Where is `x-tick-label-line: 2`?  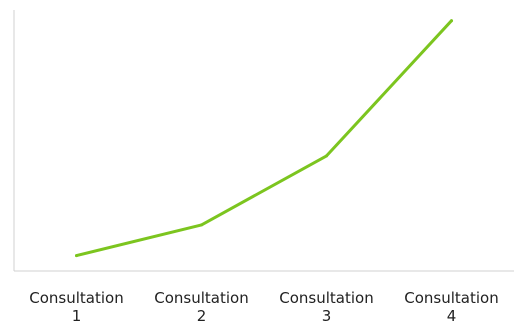 x-tick-label-line: 2 is located at coordinates (202, 315).